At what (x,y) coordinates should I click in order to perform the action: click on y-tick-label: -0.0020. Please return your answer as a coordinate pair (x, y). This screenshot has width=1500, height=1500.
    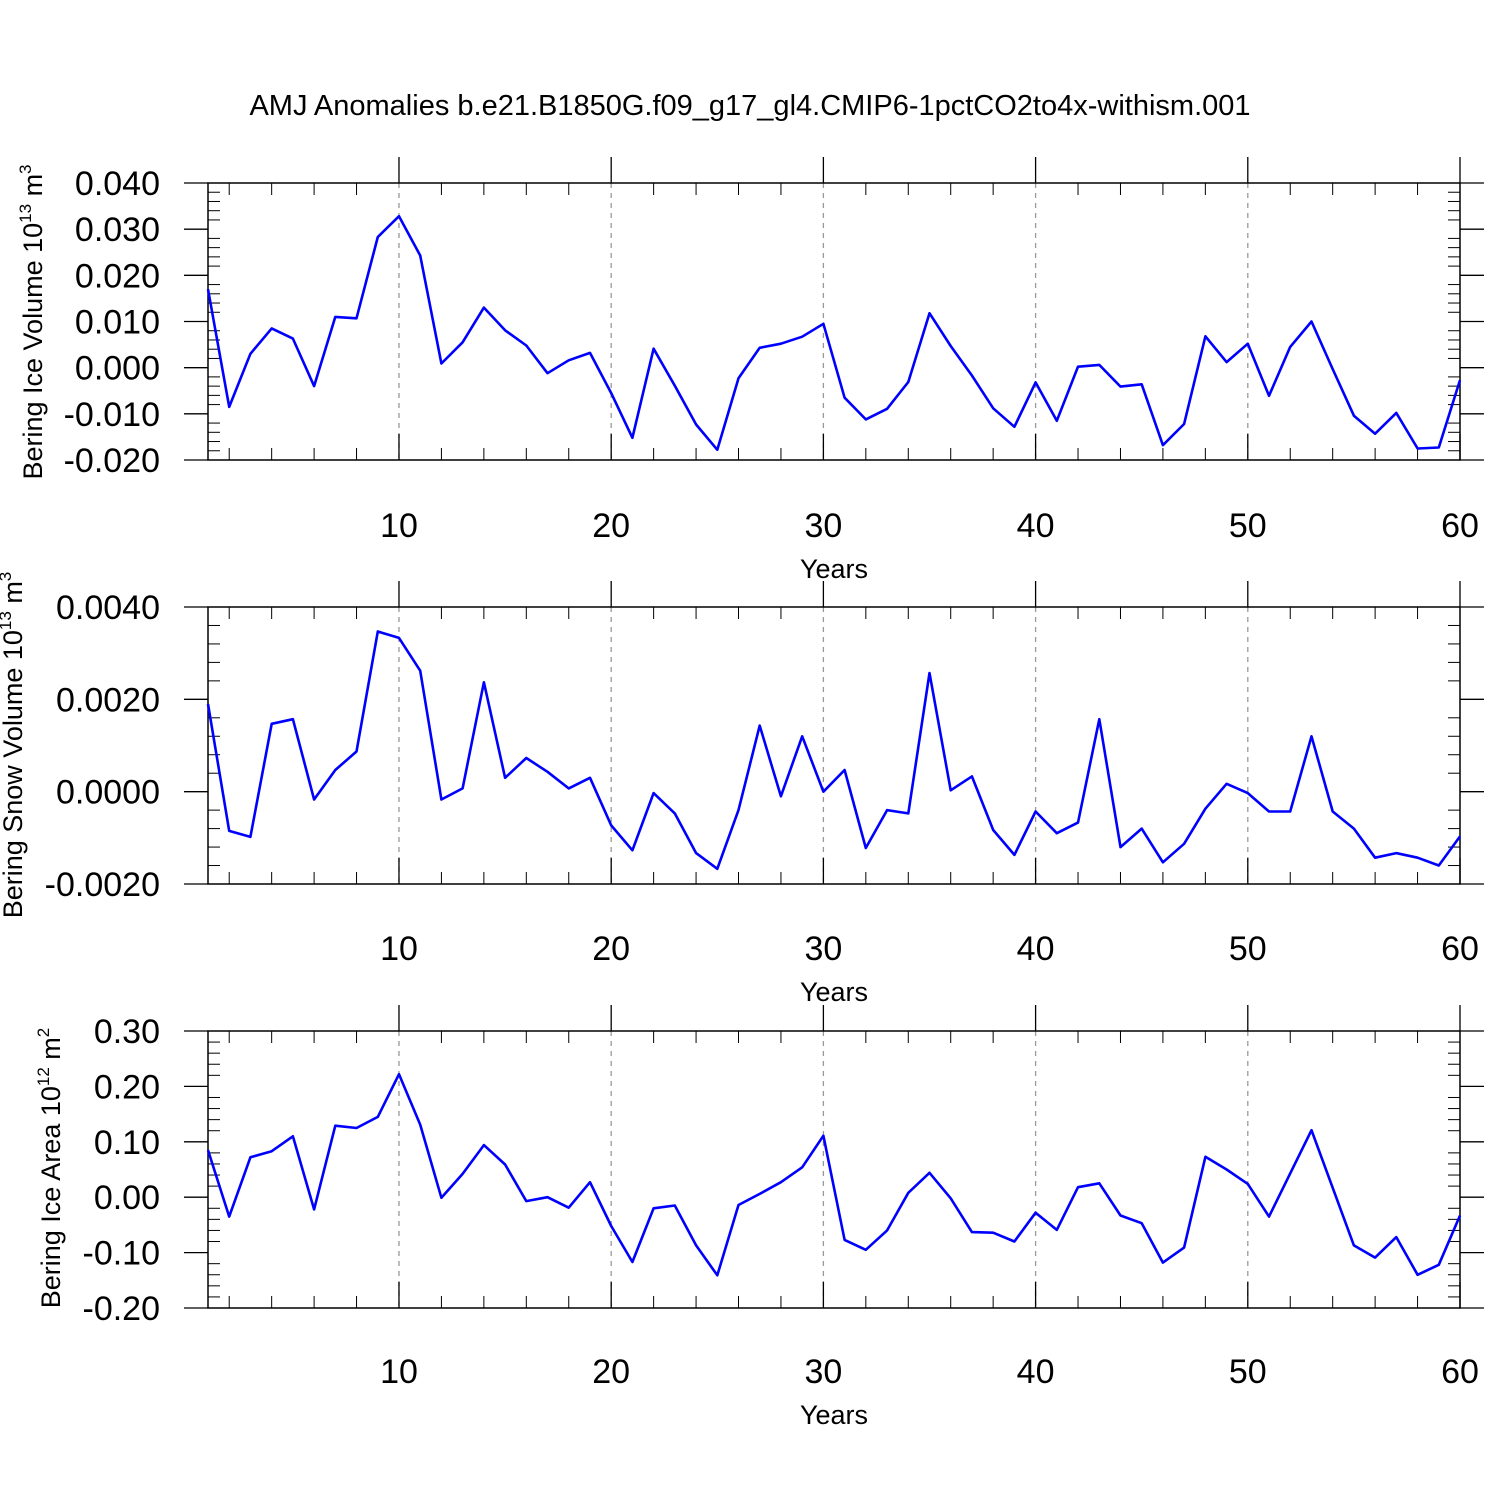
    Looking at the image, I should click on (102, 885).